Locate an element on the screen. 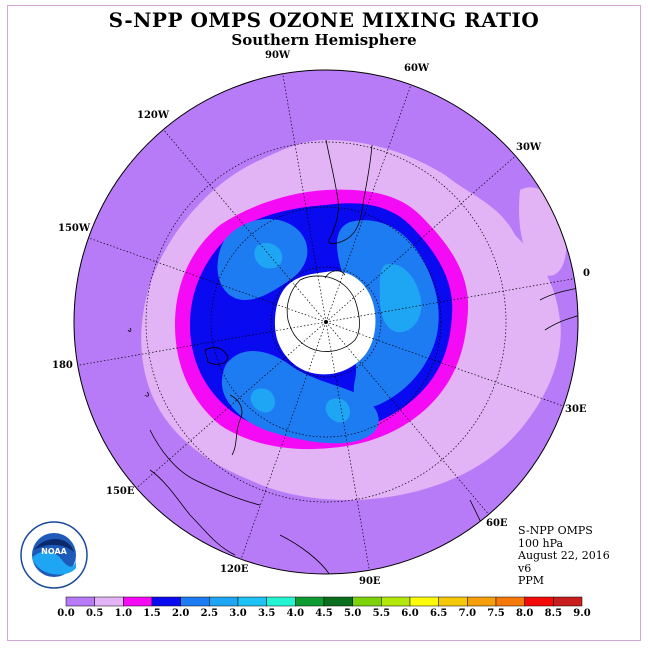  colorbar-tick-label: 2.0 is located at coordinates (180, 613).